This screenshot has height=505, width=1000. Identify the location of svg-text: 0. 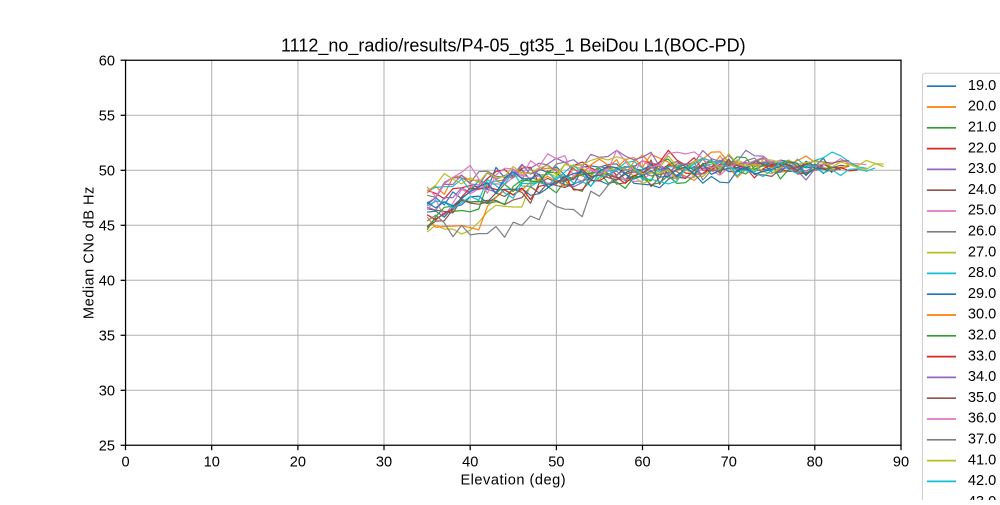
(125, 462).